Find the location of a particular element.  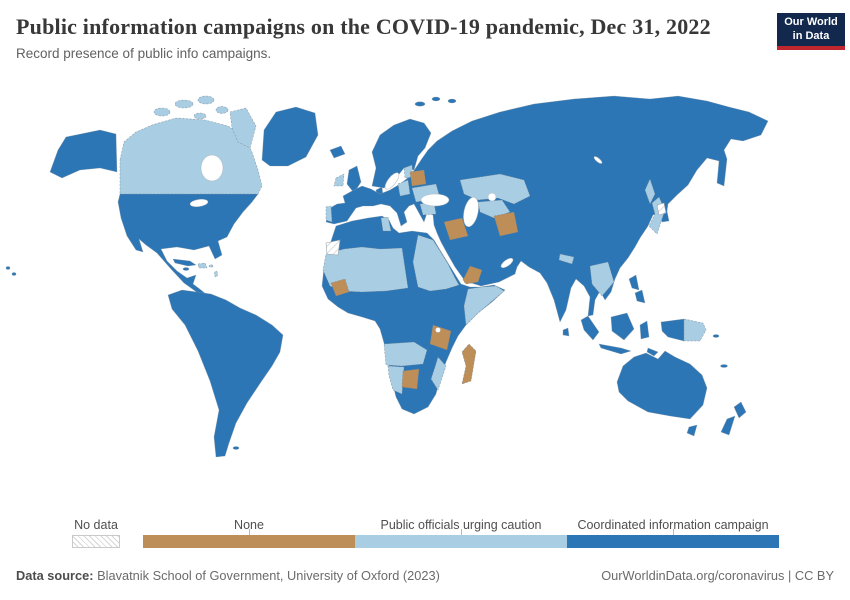

region-sulawesi is located at coordinates (644, 330).